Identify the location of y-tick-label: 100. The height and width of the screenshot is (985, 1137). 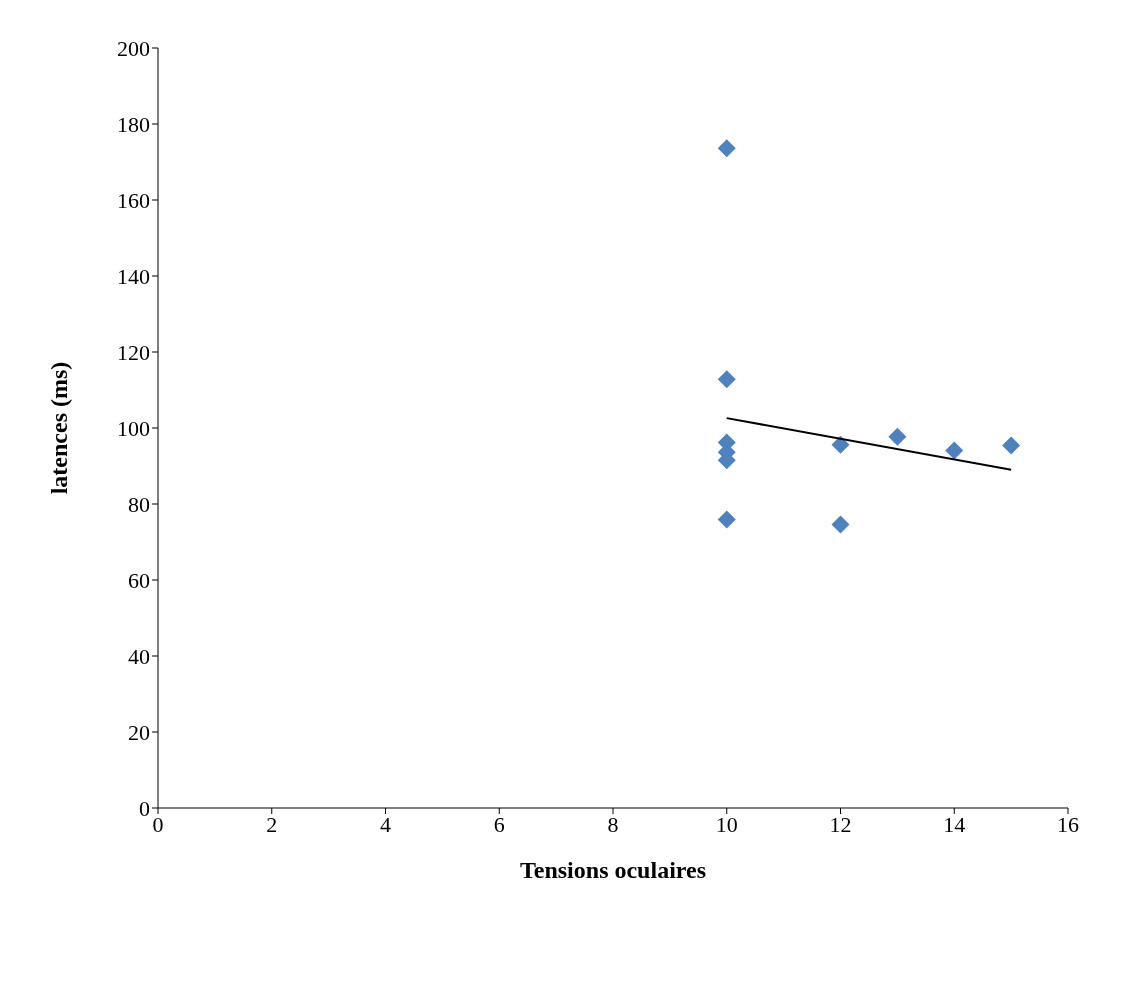
(133, 428).